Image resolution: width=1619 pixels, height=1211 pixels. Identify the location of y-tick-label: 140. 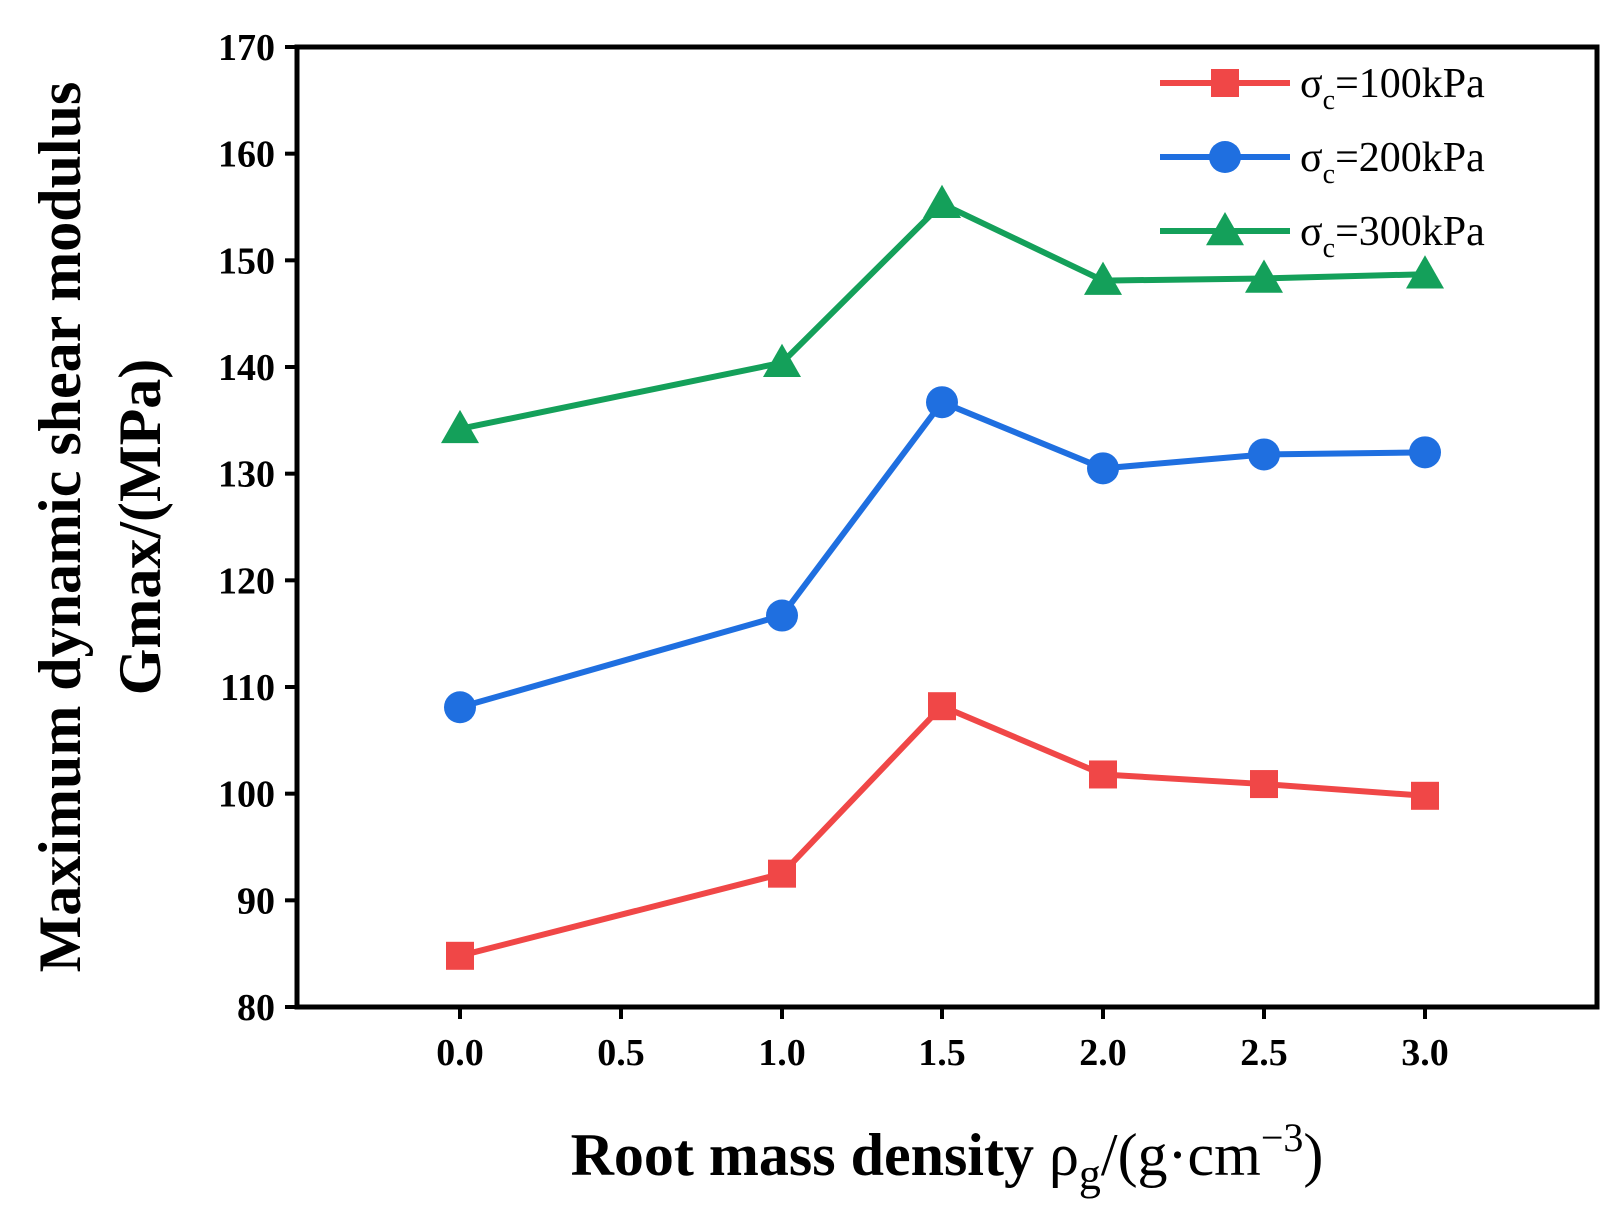
(246, 368).